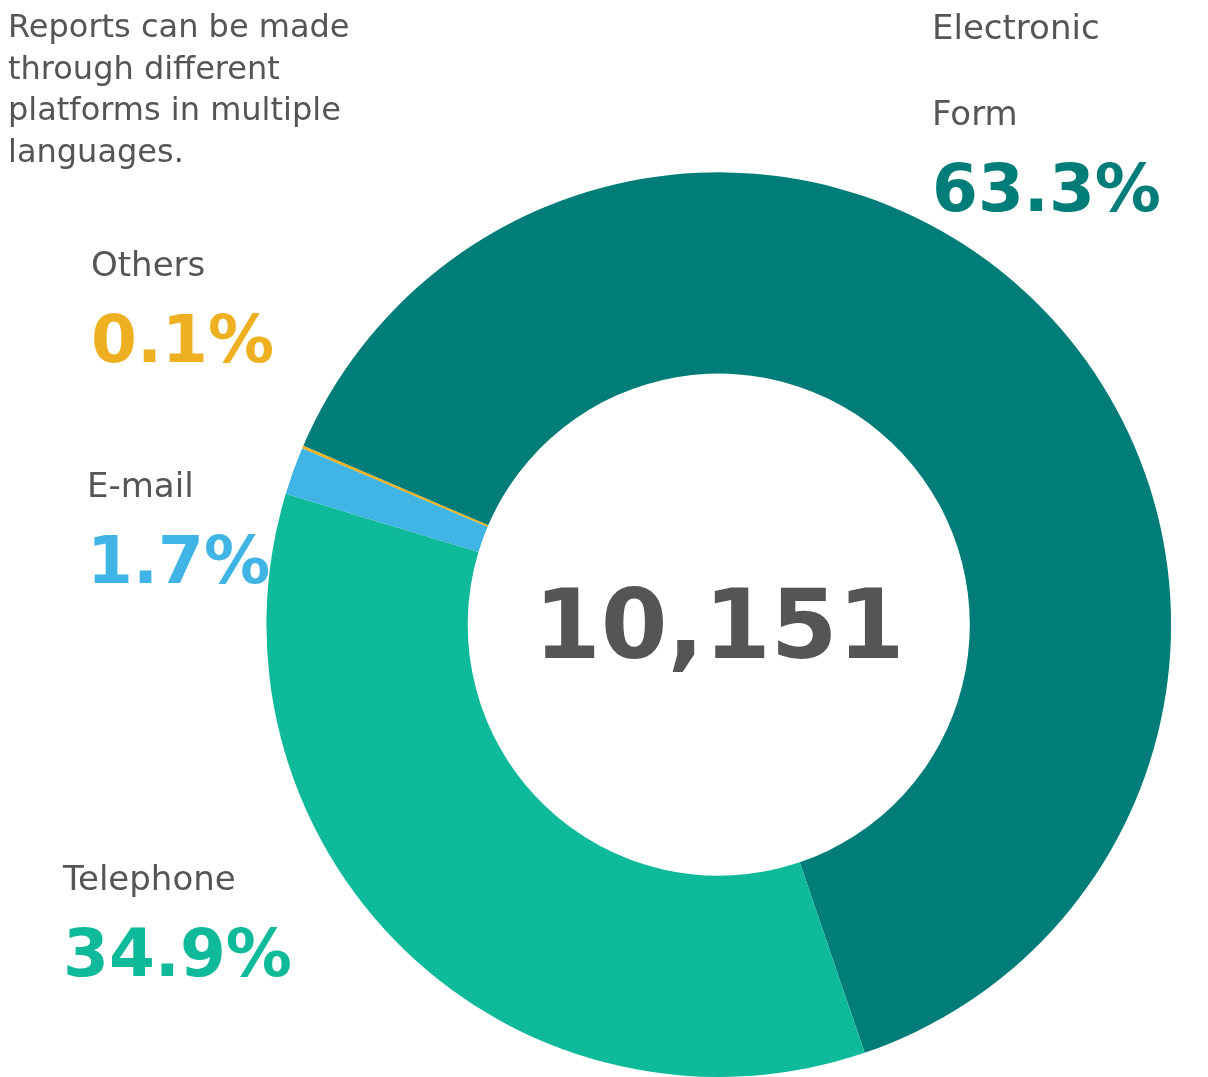 The width and height of the screenshot is (1208, 1077). Describe the element at coordinates (179, 88) in the screenshot. I see `chart-title: Reports can be made through different platforms in multiple languages.` at that location.